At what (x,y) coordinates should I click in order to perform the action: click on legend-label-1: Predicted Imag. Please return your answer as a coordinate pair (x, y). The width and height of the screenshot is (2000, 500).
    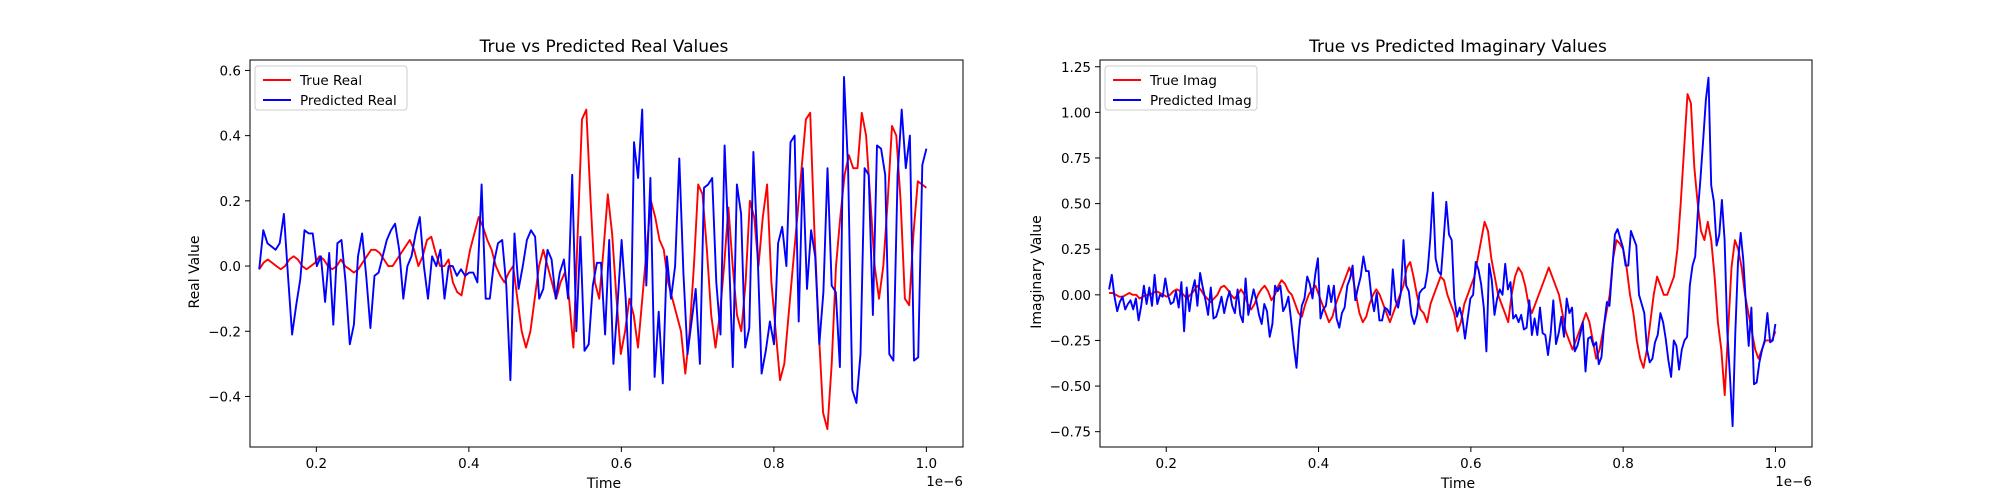
    Looking at the image, I should click on (1201, 101).